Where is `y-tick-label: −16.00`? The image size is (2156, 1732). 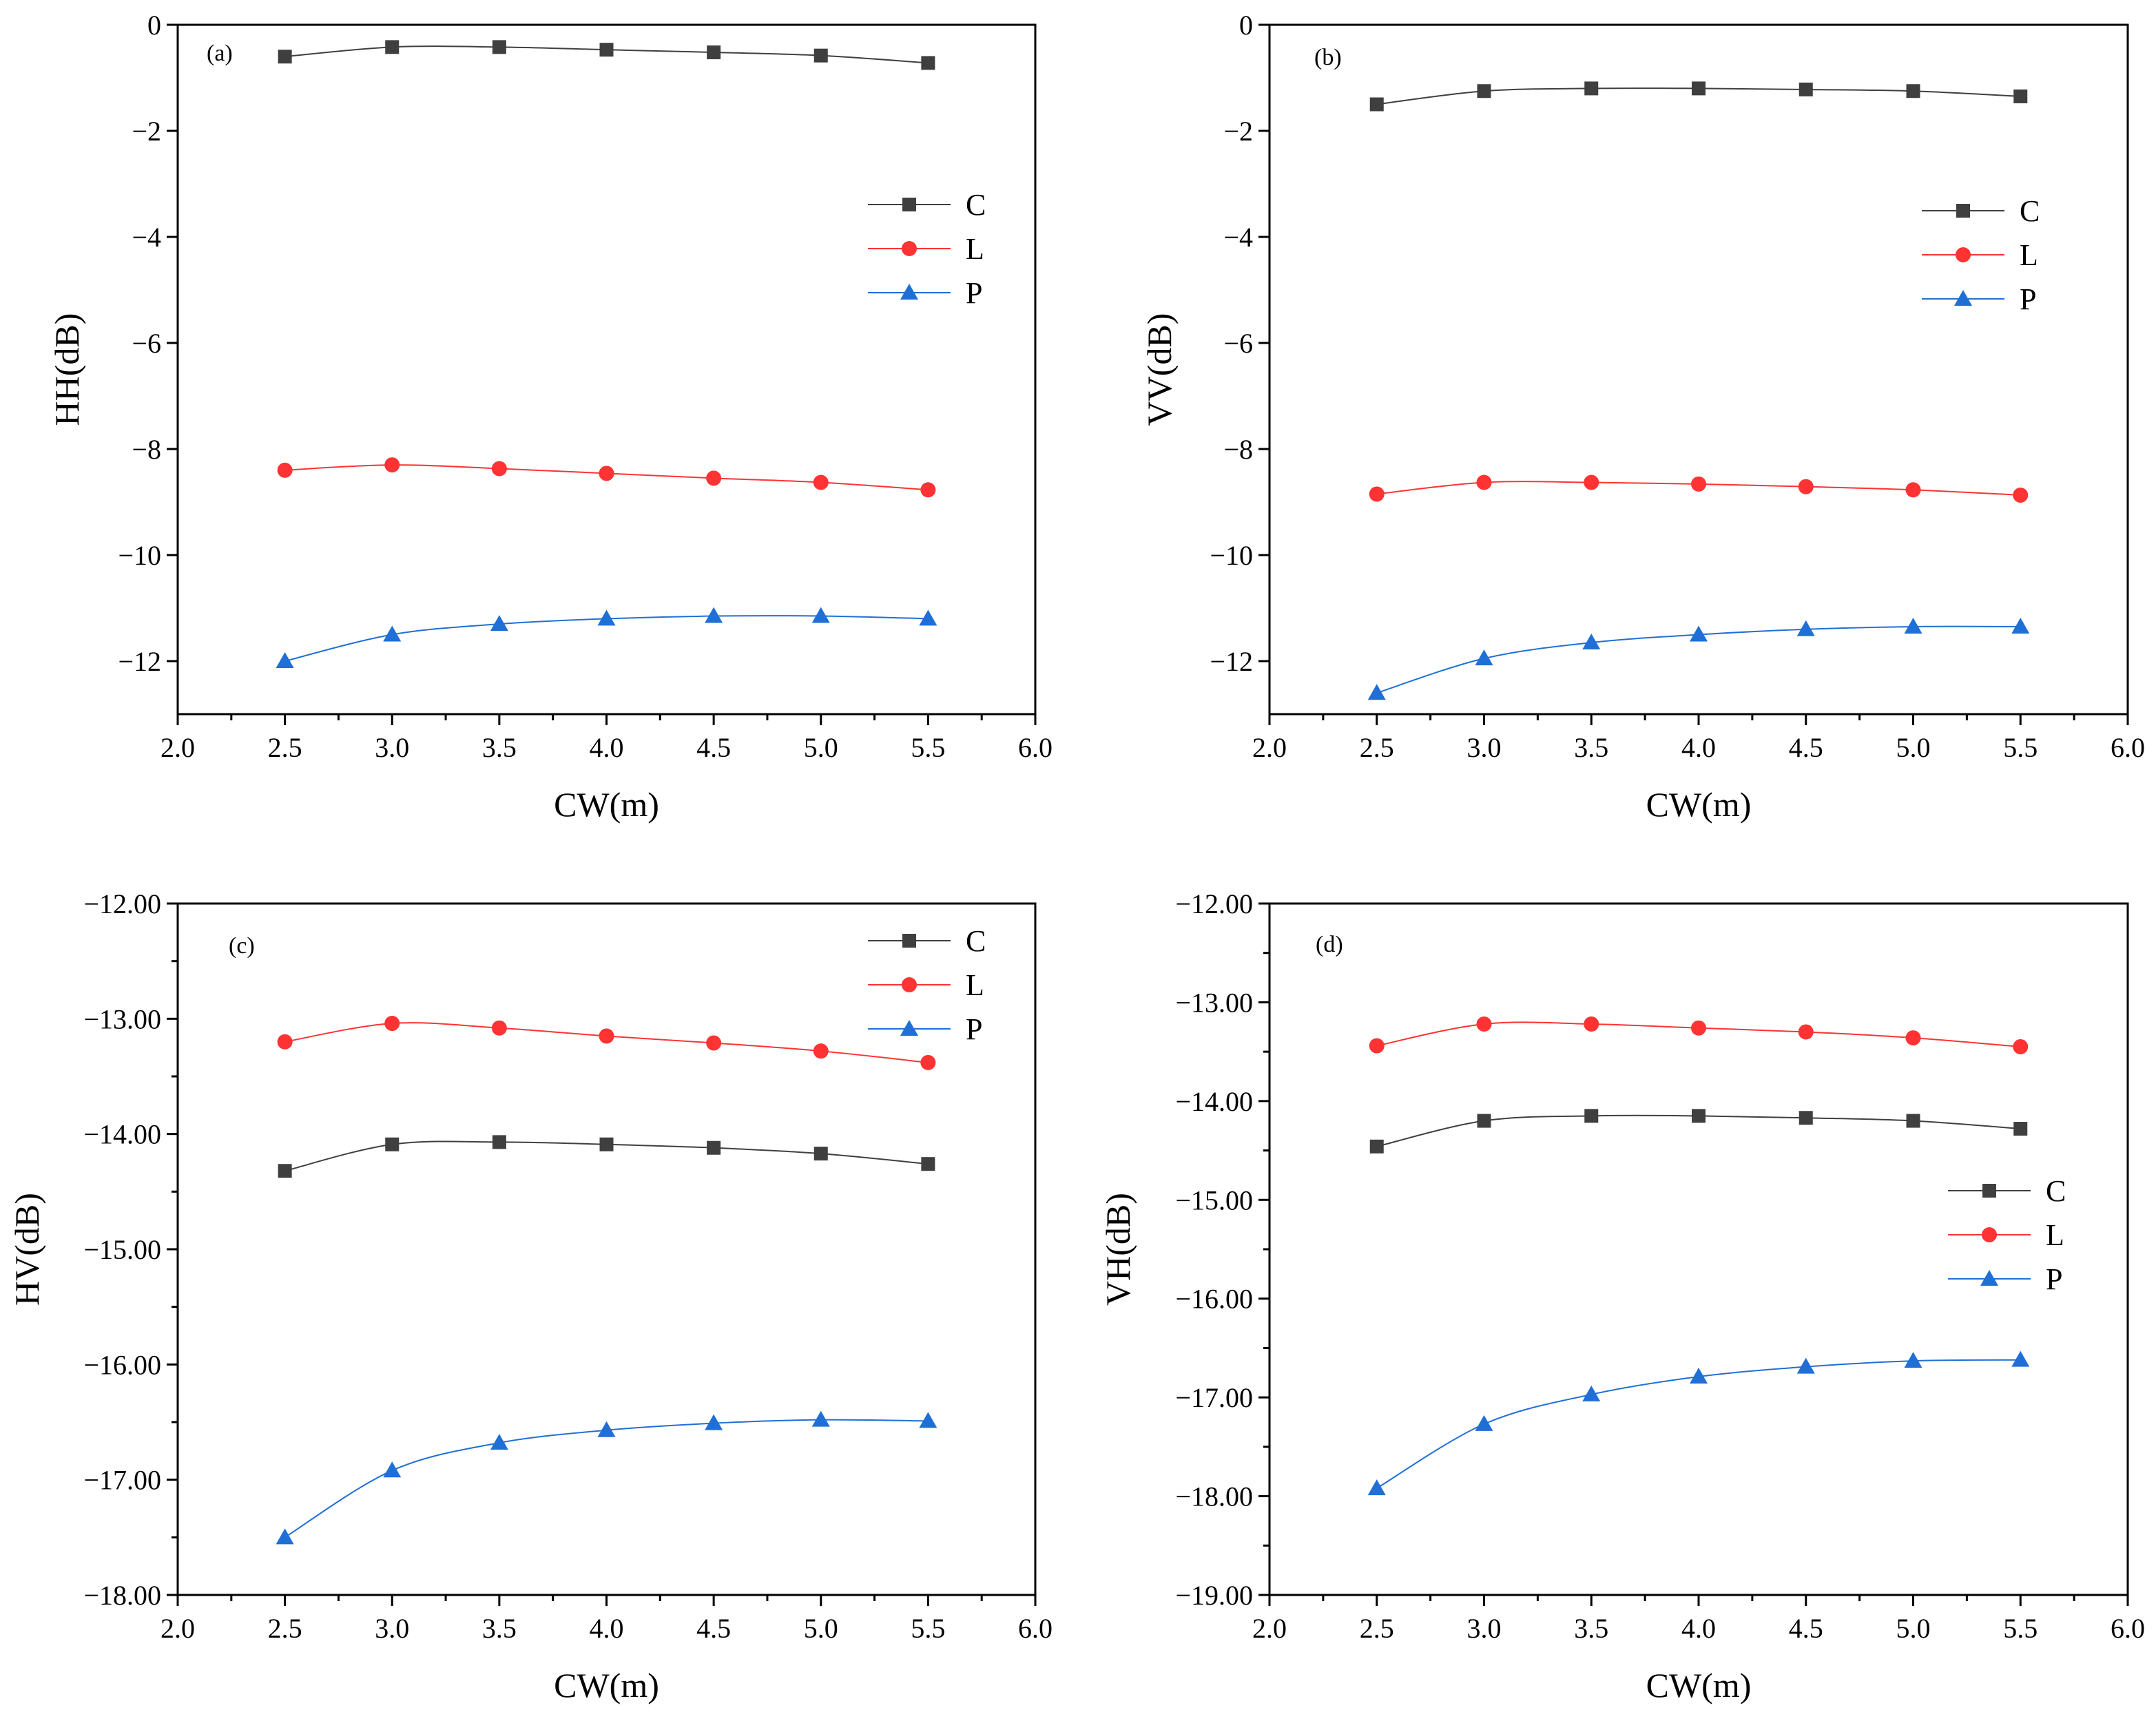 y-tick-label: −16.00 is located at coordinates (1214, 1299).